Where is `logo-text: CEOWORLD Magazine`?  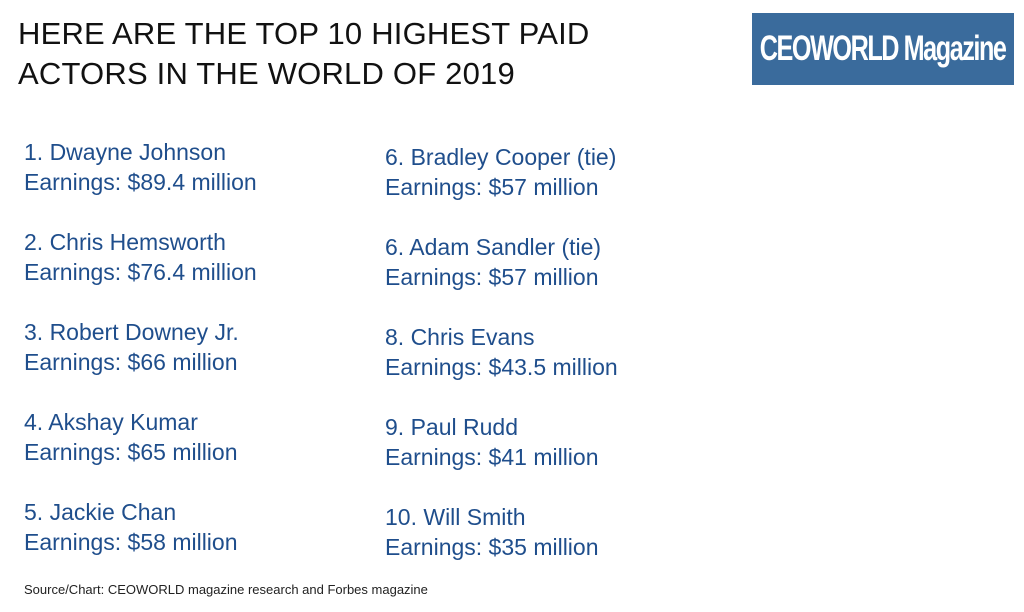
logo-text: CEOWORLD Magazine is located at coordinates (883, 48).